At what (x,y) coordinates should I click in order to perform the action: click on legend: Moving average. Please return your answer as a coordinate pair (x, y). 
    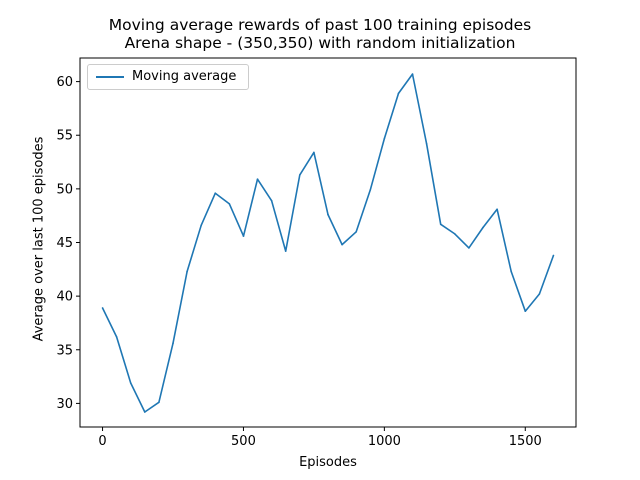
    Looking at the image, I should click on (168, 77).